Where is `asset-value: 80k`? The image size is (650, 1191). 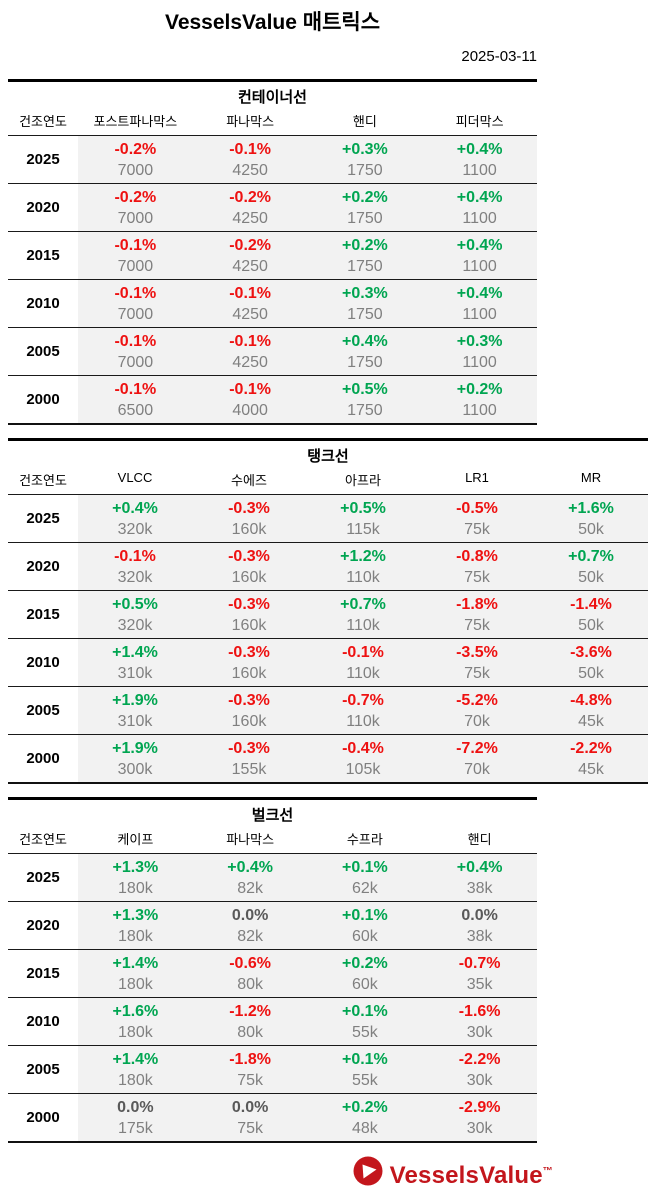
asset-value: 80k is located at coordinates (250, 984).